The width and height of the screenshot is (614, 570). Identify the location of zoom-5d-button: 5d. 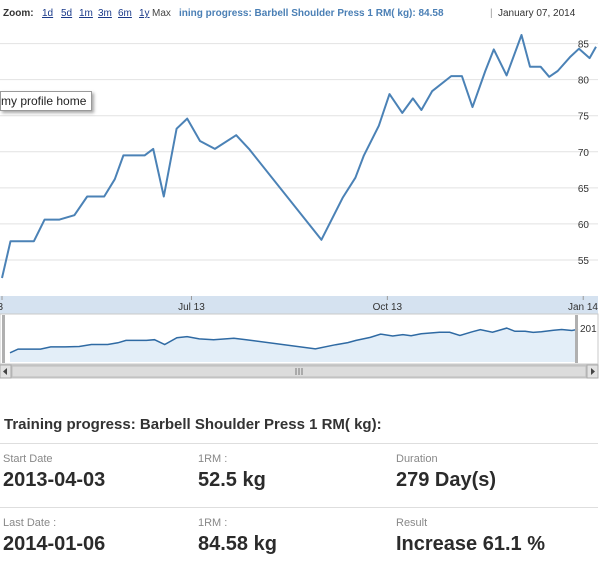
(66, 13).